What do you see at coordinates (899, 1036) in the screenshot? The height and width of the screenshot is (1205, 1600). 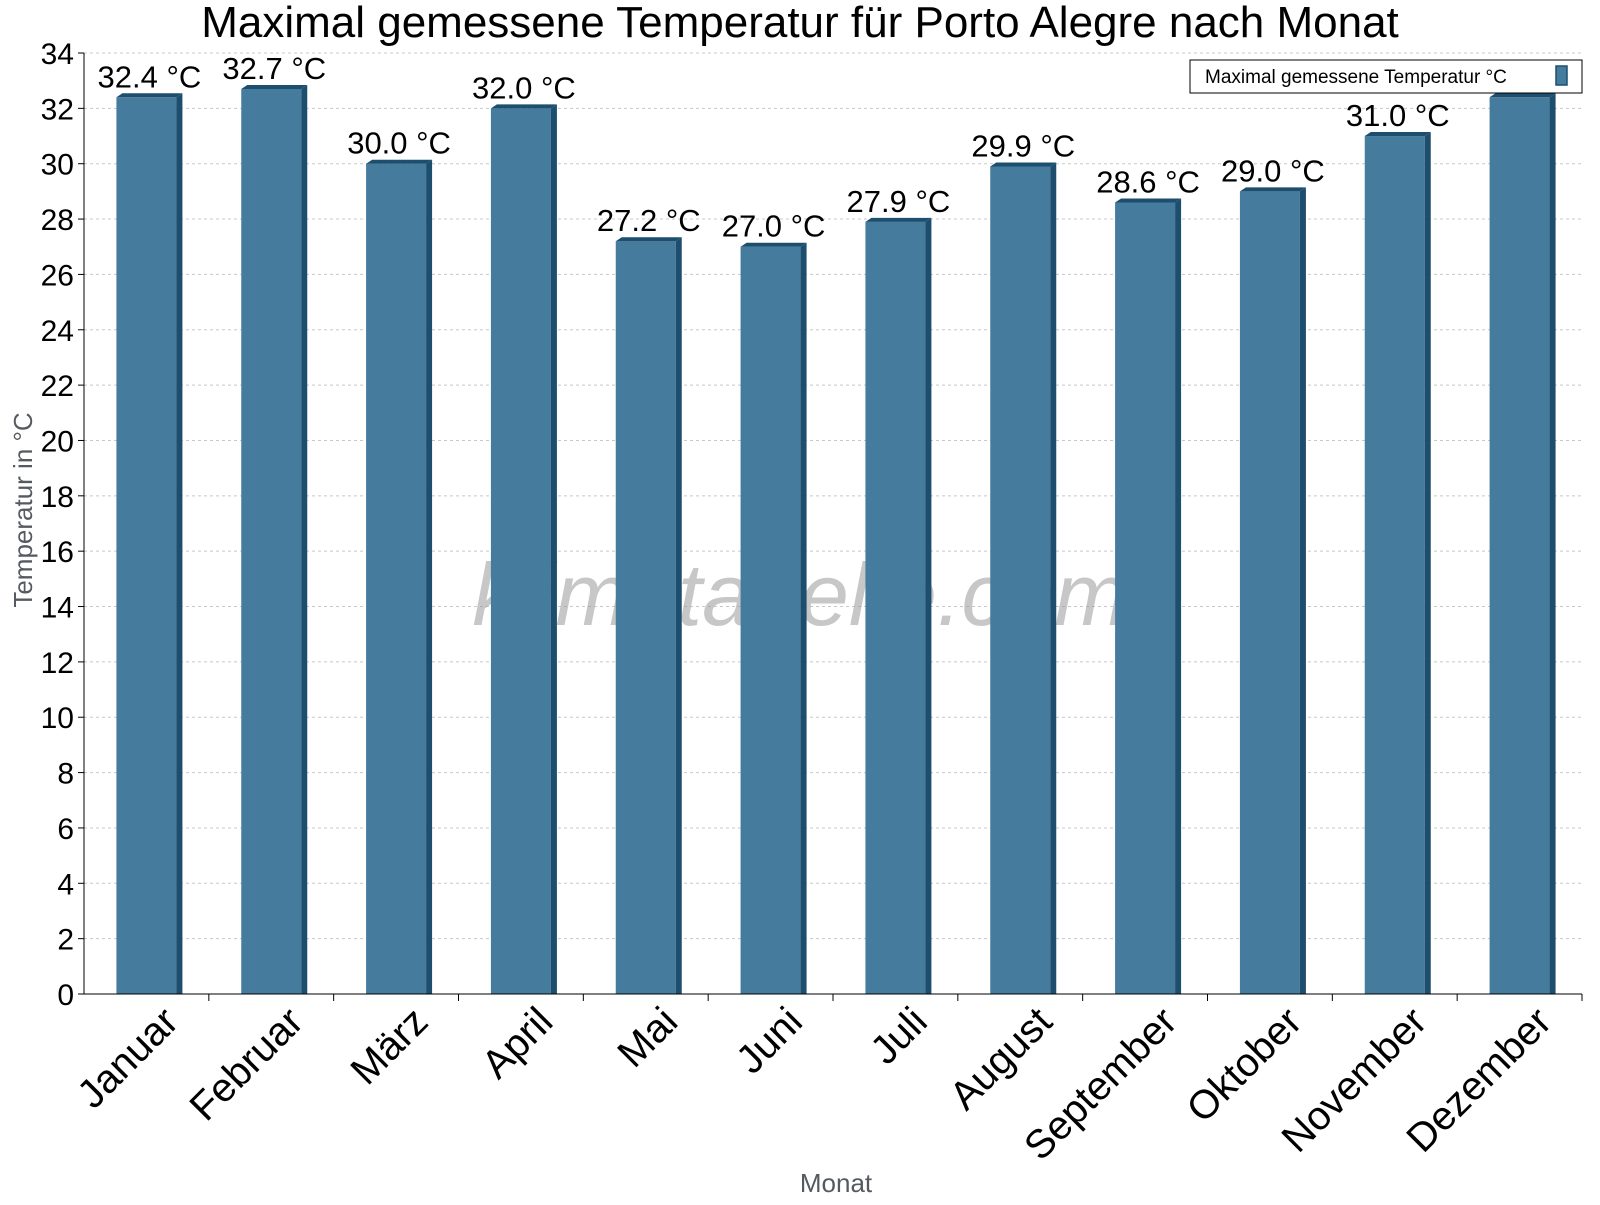 I see `x-tick-label: Juli` at bounding box center [899, 1036].